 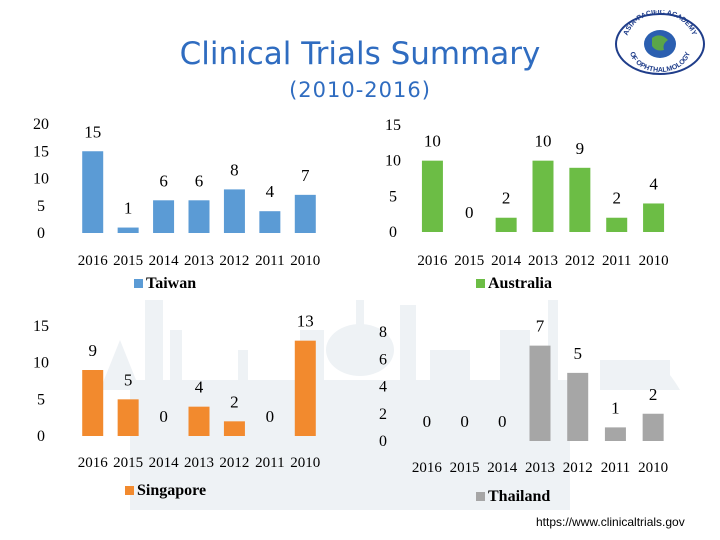 I want to click on australia-value-label: 0, so click(x=469, y=212).